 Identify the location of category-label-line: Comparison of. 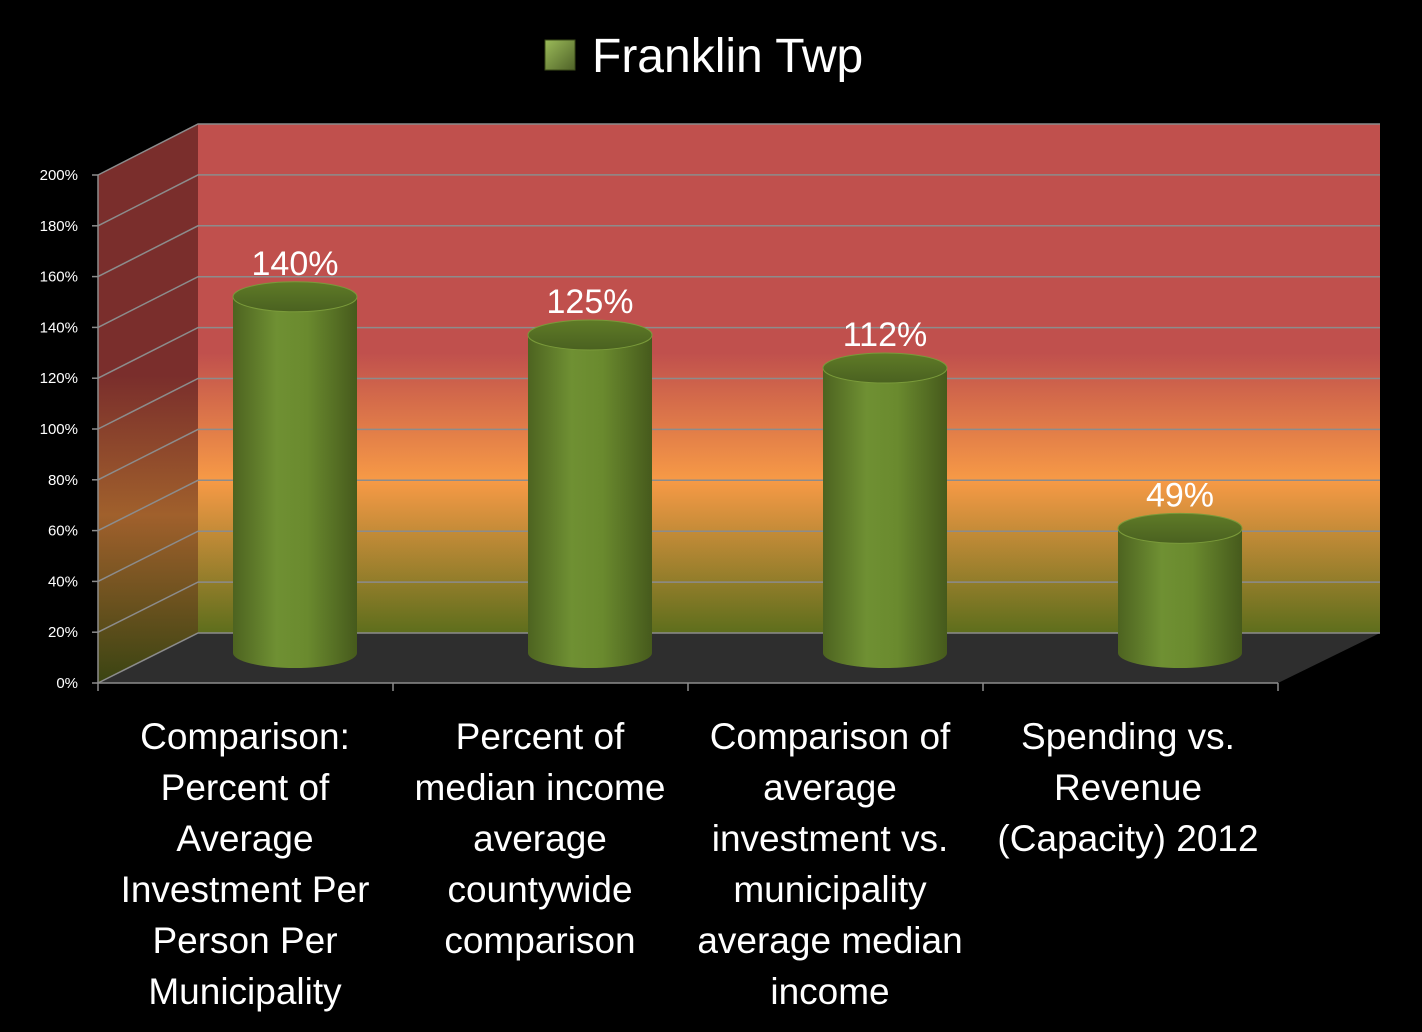
(830, 736).